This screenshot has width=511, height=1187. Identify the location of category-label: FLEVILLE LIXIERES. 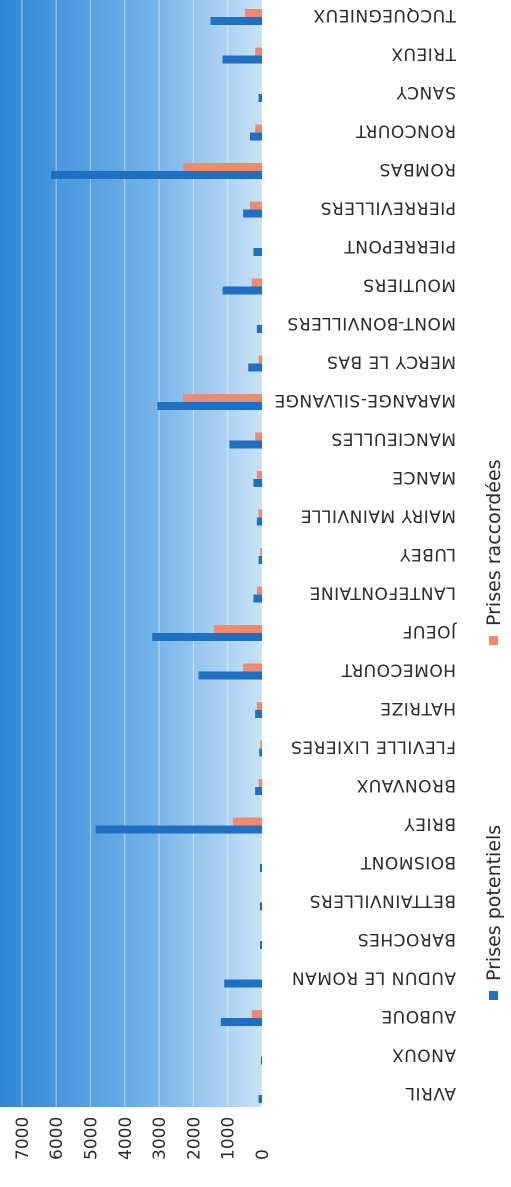
(373, 747).